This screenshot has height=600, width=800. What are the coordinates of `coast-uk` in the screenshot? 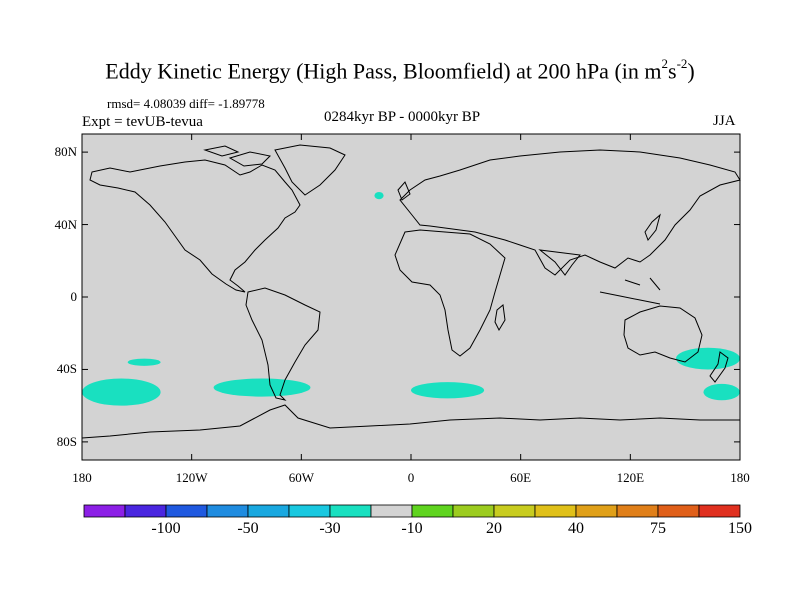 It's located at (404, 191).